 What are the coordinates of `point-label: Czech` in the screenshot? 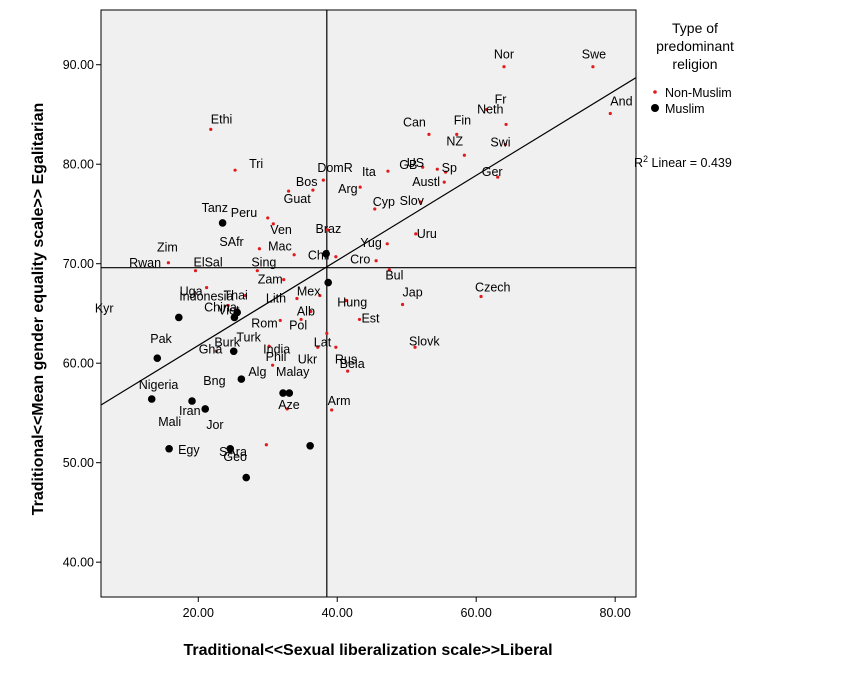 It's located at (492, 288).